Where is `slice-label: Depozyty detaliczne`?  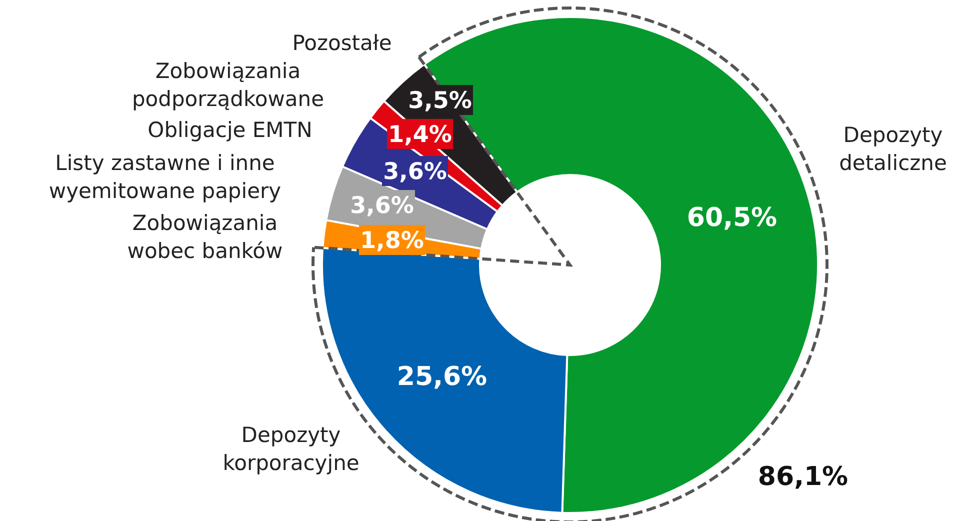 slice-label: Depozyty detaliczne is located at coordinates (893, 149).